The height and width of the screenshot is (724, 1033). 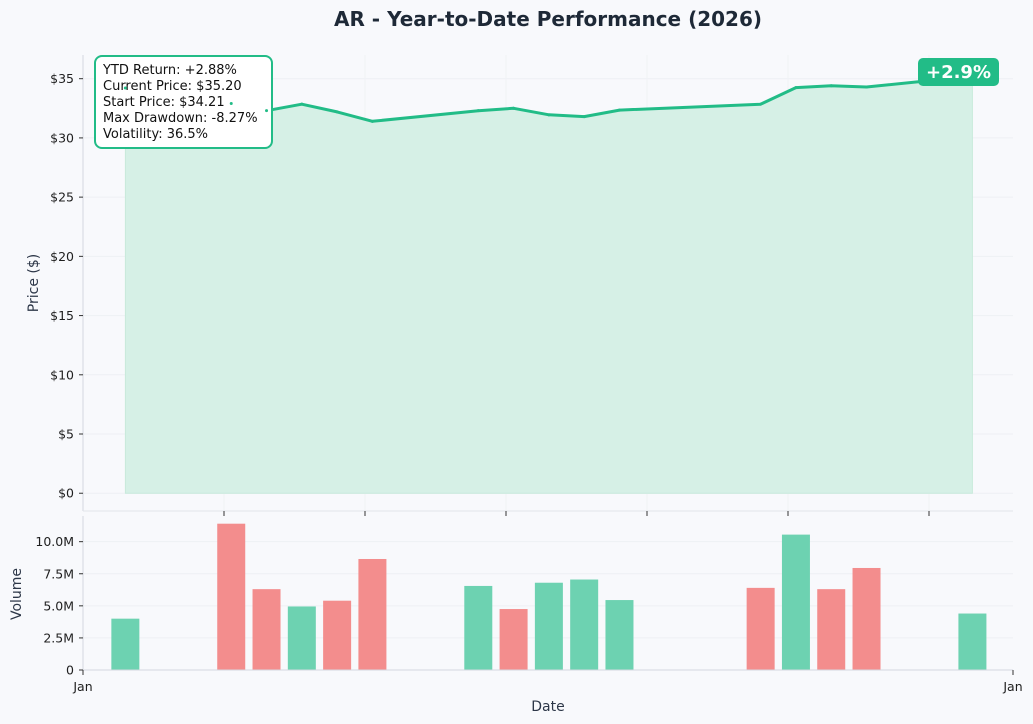 What do you see at coordinates (62, 197) in the screenshot?
I see `price-y-tick-label: $25` at bounding box center [62, 197].